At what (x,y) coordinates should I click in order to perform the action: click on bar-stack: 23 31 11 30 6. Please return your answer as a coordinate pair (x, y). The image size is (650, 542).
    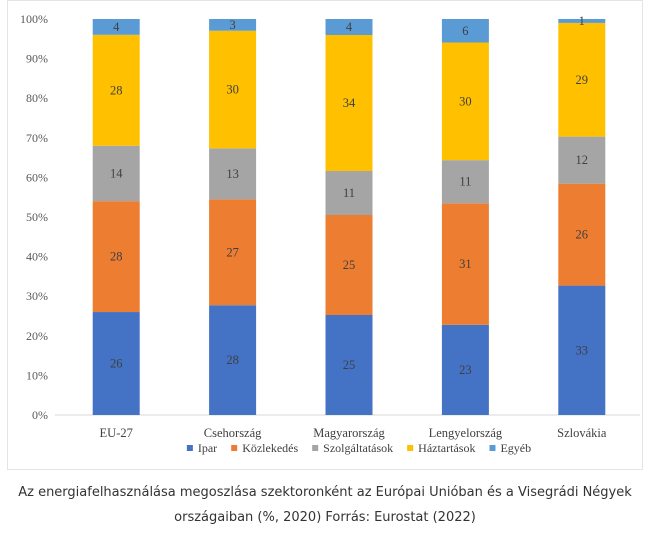
    Looking at the image, I should click on (465, 217).